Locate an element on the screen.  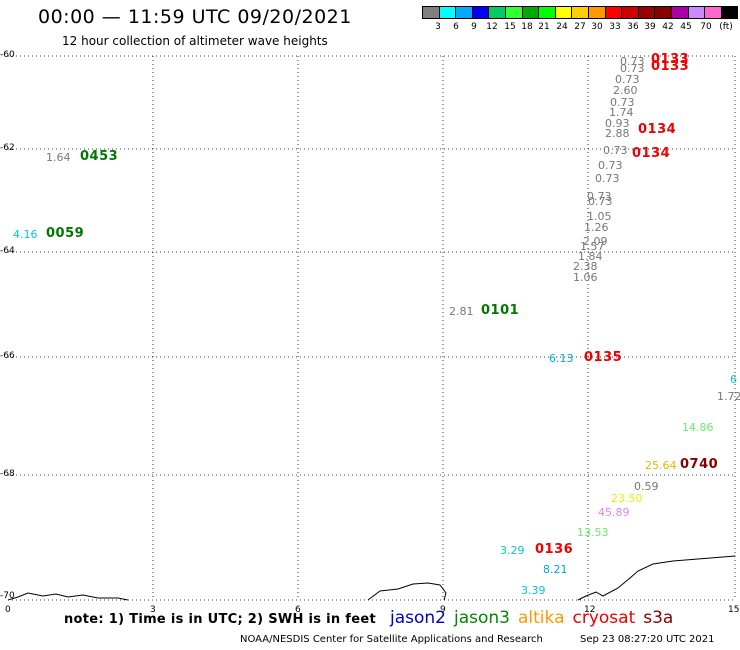
lon-tick-label: 9 is located at coordinates (443, 610).